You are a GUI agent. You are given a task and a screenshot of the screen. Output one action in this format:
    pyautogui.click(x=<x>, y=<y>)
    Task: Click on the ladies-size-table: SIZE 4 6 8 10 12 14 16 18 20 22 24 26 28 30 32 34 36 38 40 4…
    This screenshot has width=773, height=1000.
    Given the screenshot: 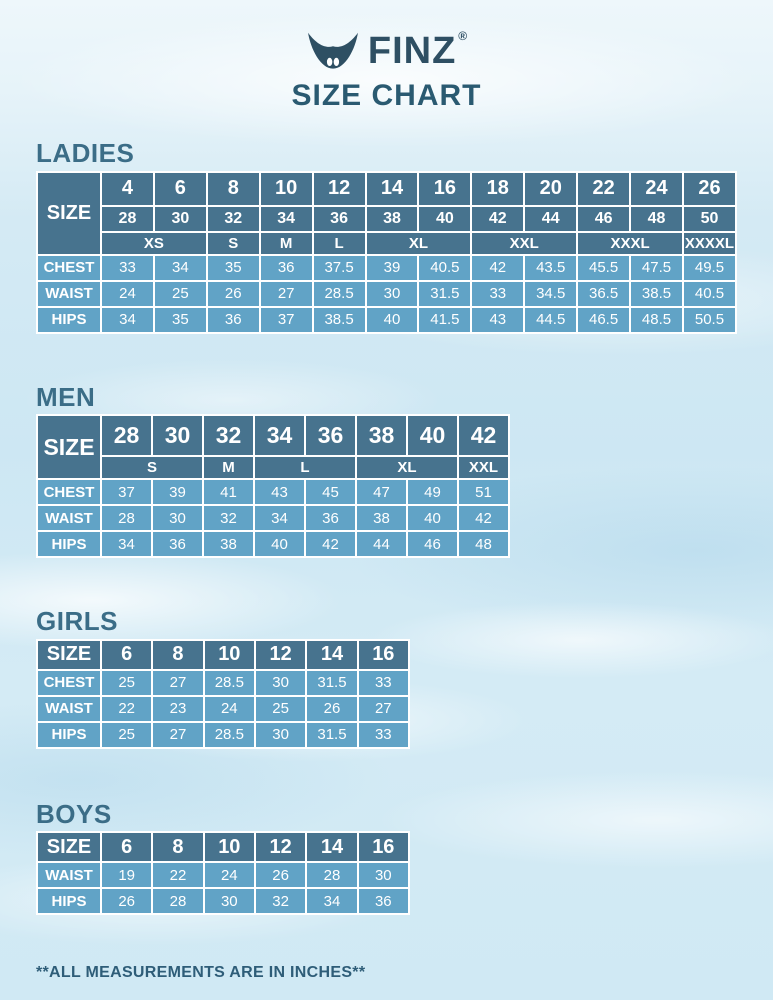 What is the action you would take?
    pyautogui.click(x=387, y=252)
    